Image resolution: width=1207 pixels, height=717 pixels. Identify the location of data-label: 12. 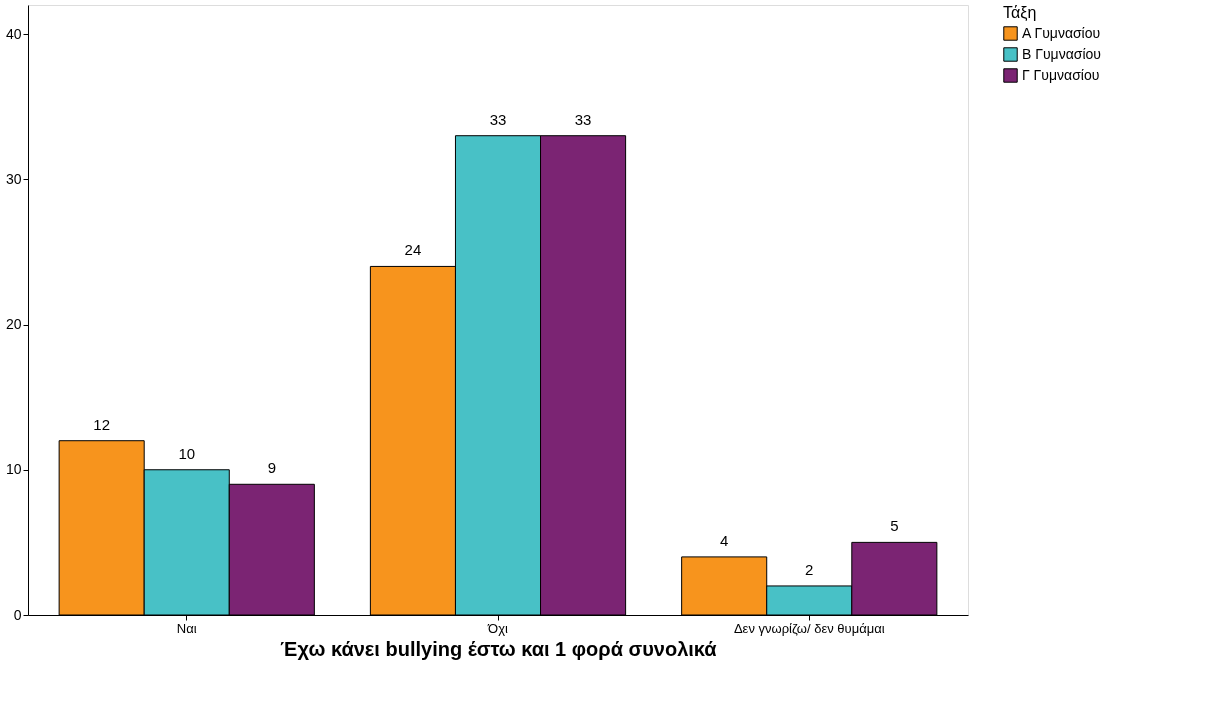
(102, 424).